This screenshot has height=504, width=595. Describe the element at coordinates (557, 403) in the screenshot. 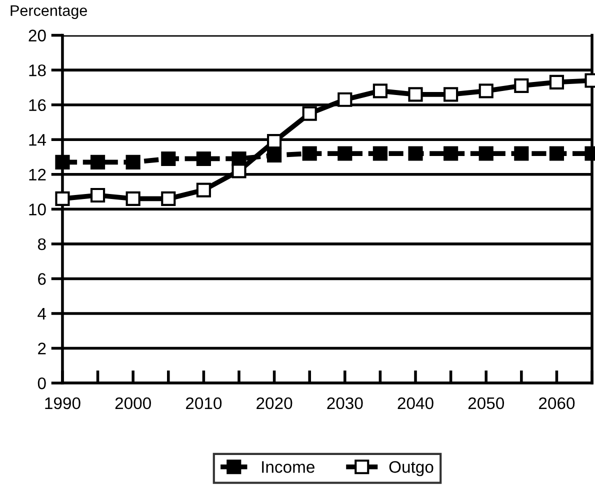

I see `x-tick-label: 2060` at that location.